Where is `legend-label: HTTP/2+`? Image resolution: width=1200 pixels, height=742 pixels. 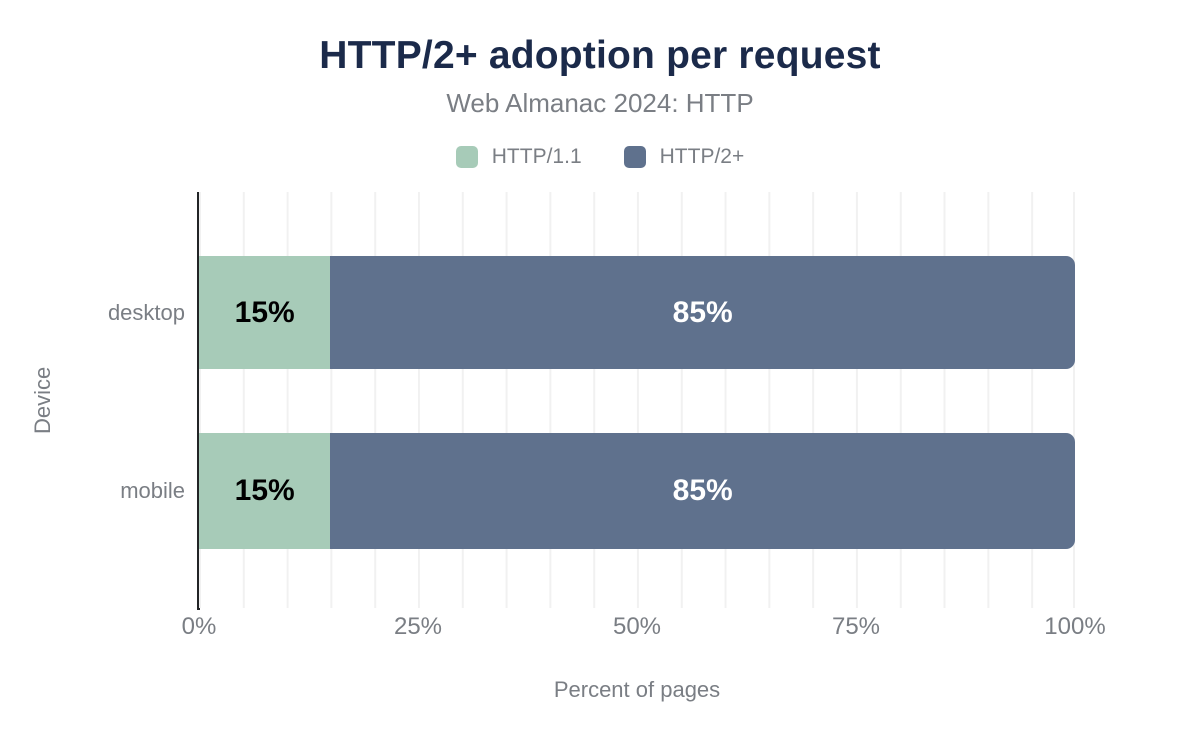 legend-label: HTTP/2+ is located at coordinates (702, 156).